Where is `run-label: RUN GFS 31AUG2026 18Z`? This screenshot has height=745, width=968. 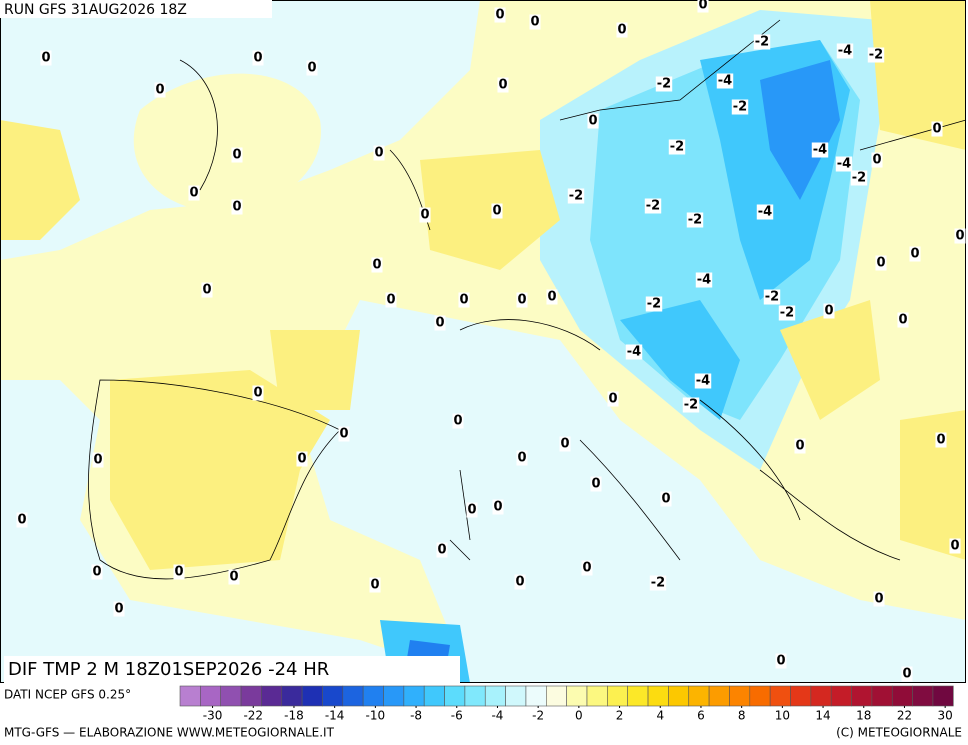
run-label: RUN GFS 31AUG2026 18Z is located at coordinates (95, 10).